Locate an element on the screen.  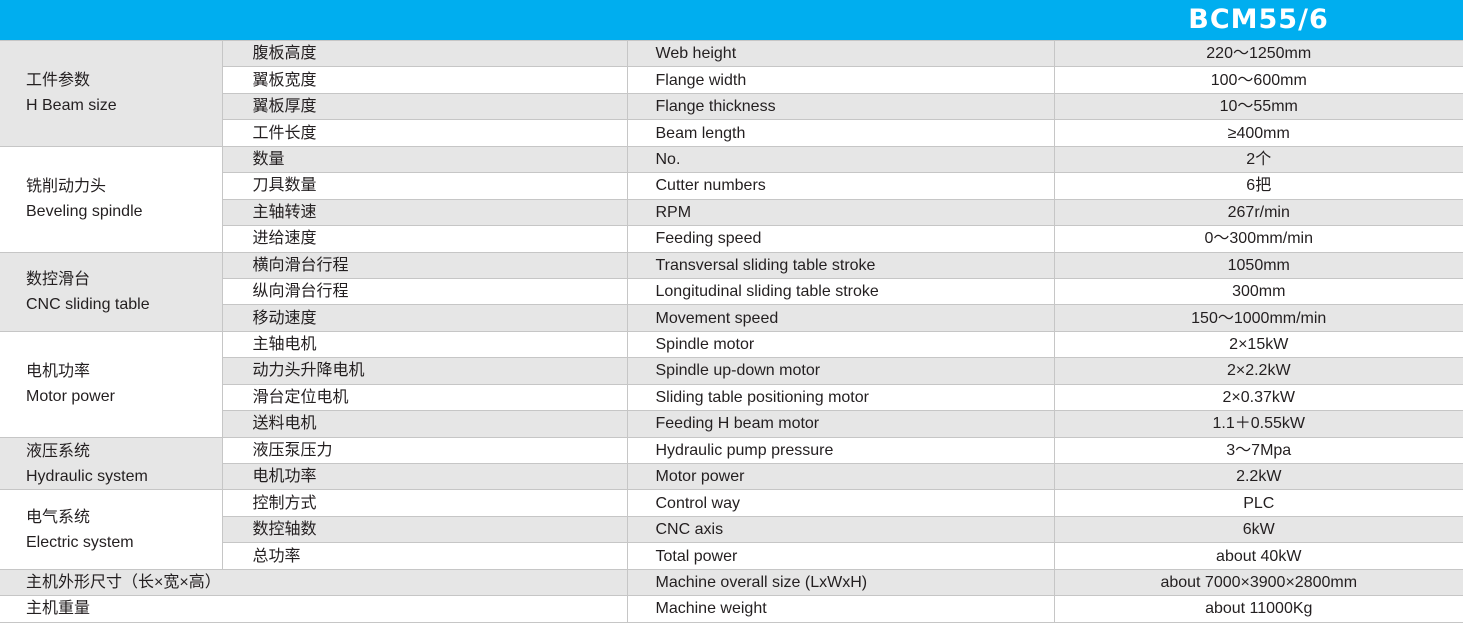
param-name-zh: 液压泵压力 is located at coordinates (424, 450).